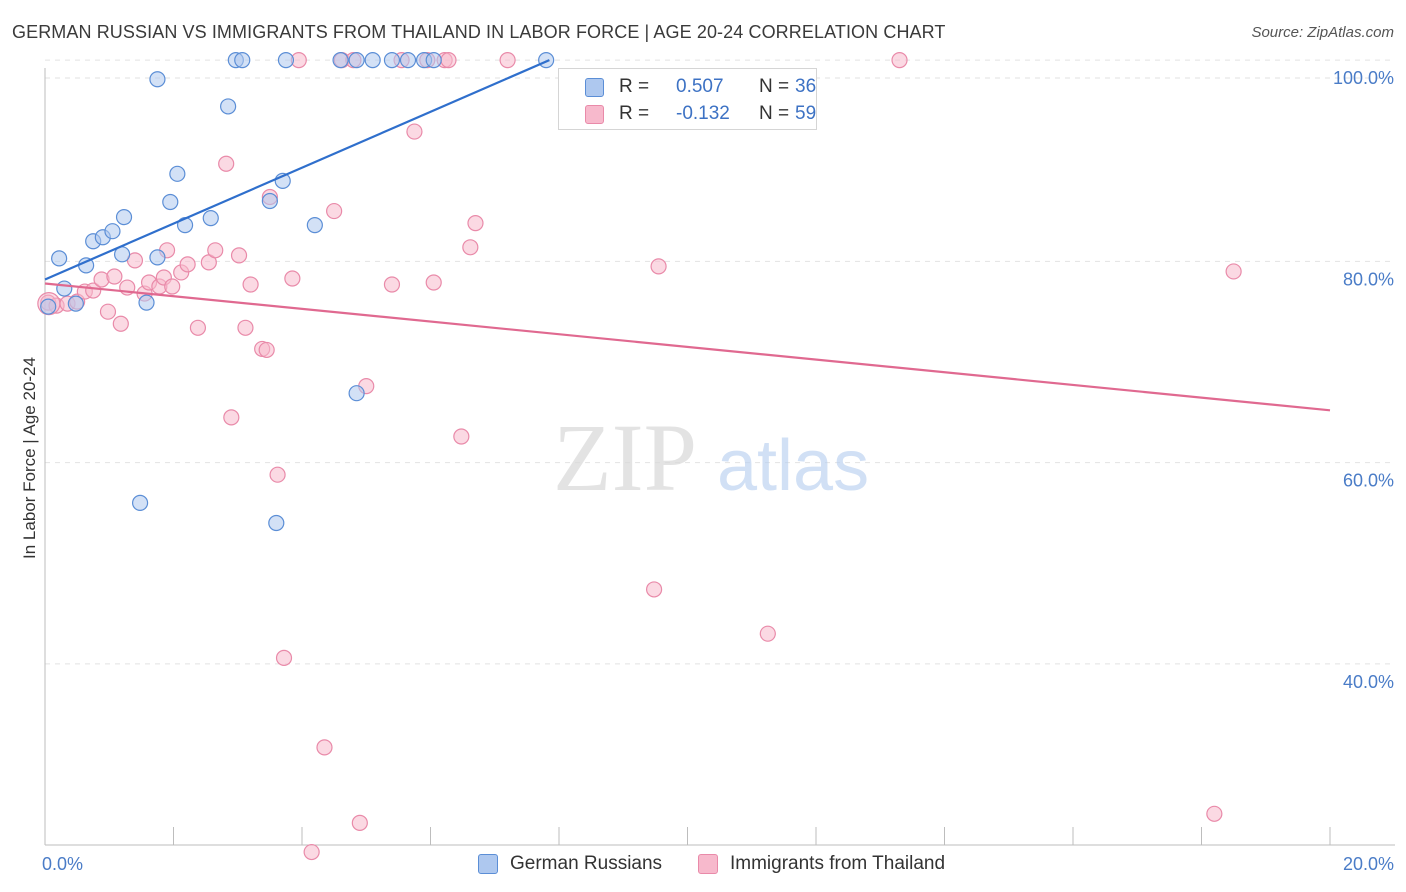 Image resolution: width=1406 pixels, height=892 pixels. What do you see at coordinates (806, 86) in the screenshot?
I see `german-n-value: 36` at bounding box center [806, 86].